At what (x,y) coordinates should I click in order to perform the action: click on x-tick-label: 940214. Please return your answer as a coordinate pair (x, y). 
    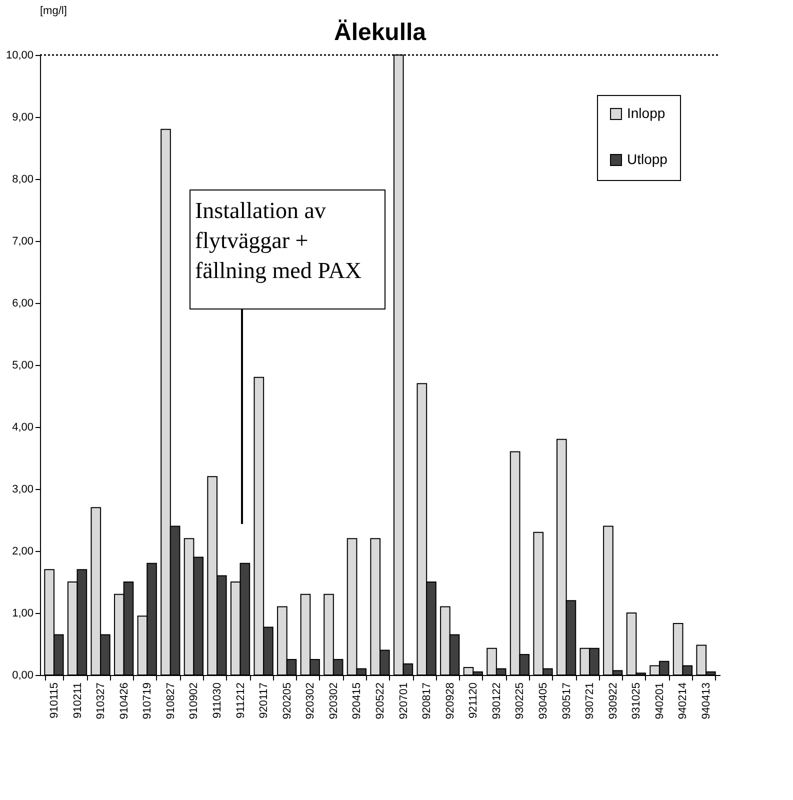
    Looking at the image, I should click on (683, 701).